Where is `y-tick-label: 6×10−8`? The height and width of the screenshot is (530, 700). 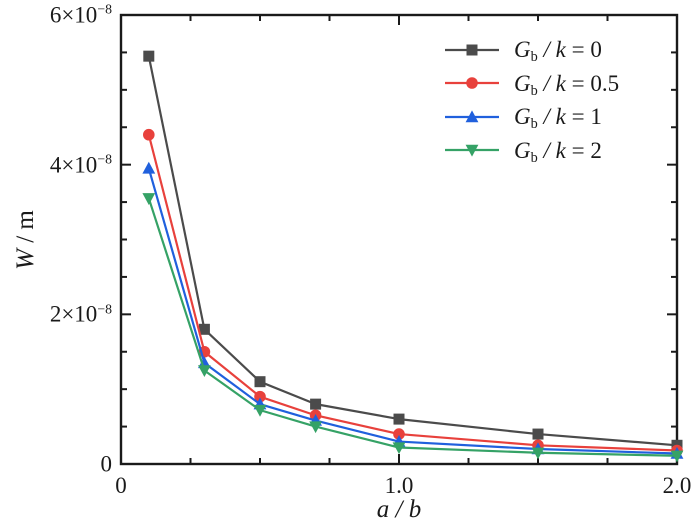
y-tick-label: 6×10−8 is located at coordinates (56, 14).